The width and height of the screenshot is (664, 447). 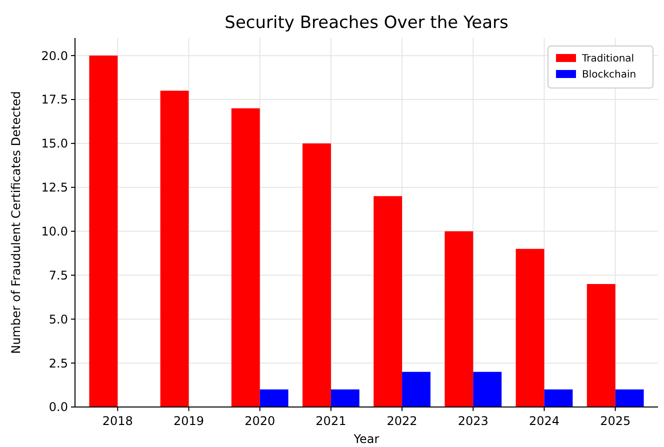 What do you see at coordinates (366, 23) in the screenshot?
I see `chart-title: Security Breaches Over the Years` at bounding box center [366, 23].